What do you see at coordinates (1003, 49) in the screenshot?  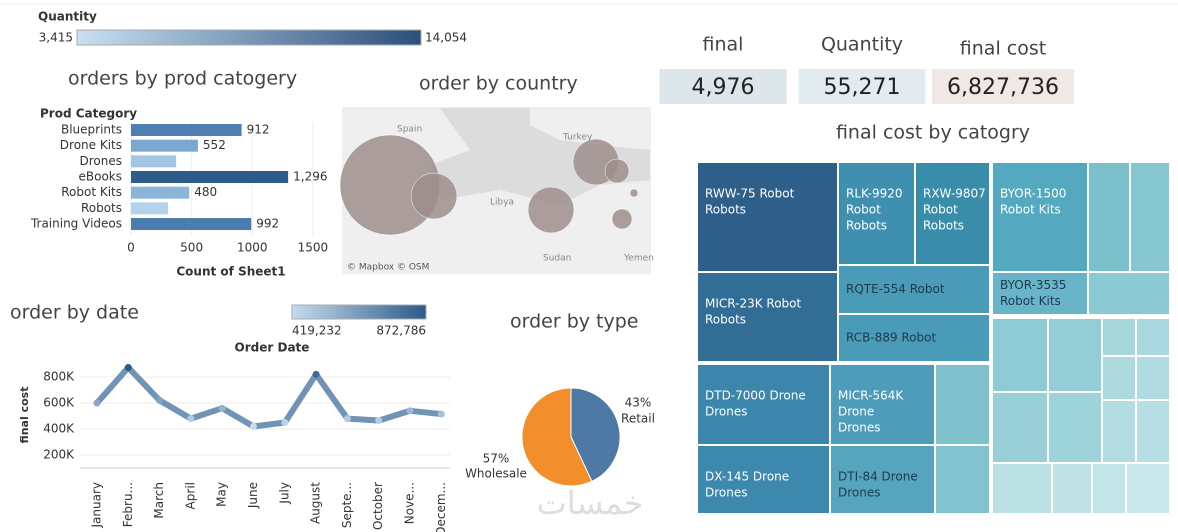 I see `kpi-title: final cost` at bounding box center [1003, 49].